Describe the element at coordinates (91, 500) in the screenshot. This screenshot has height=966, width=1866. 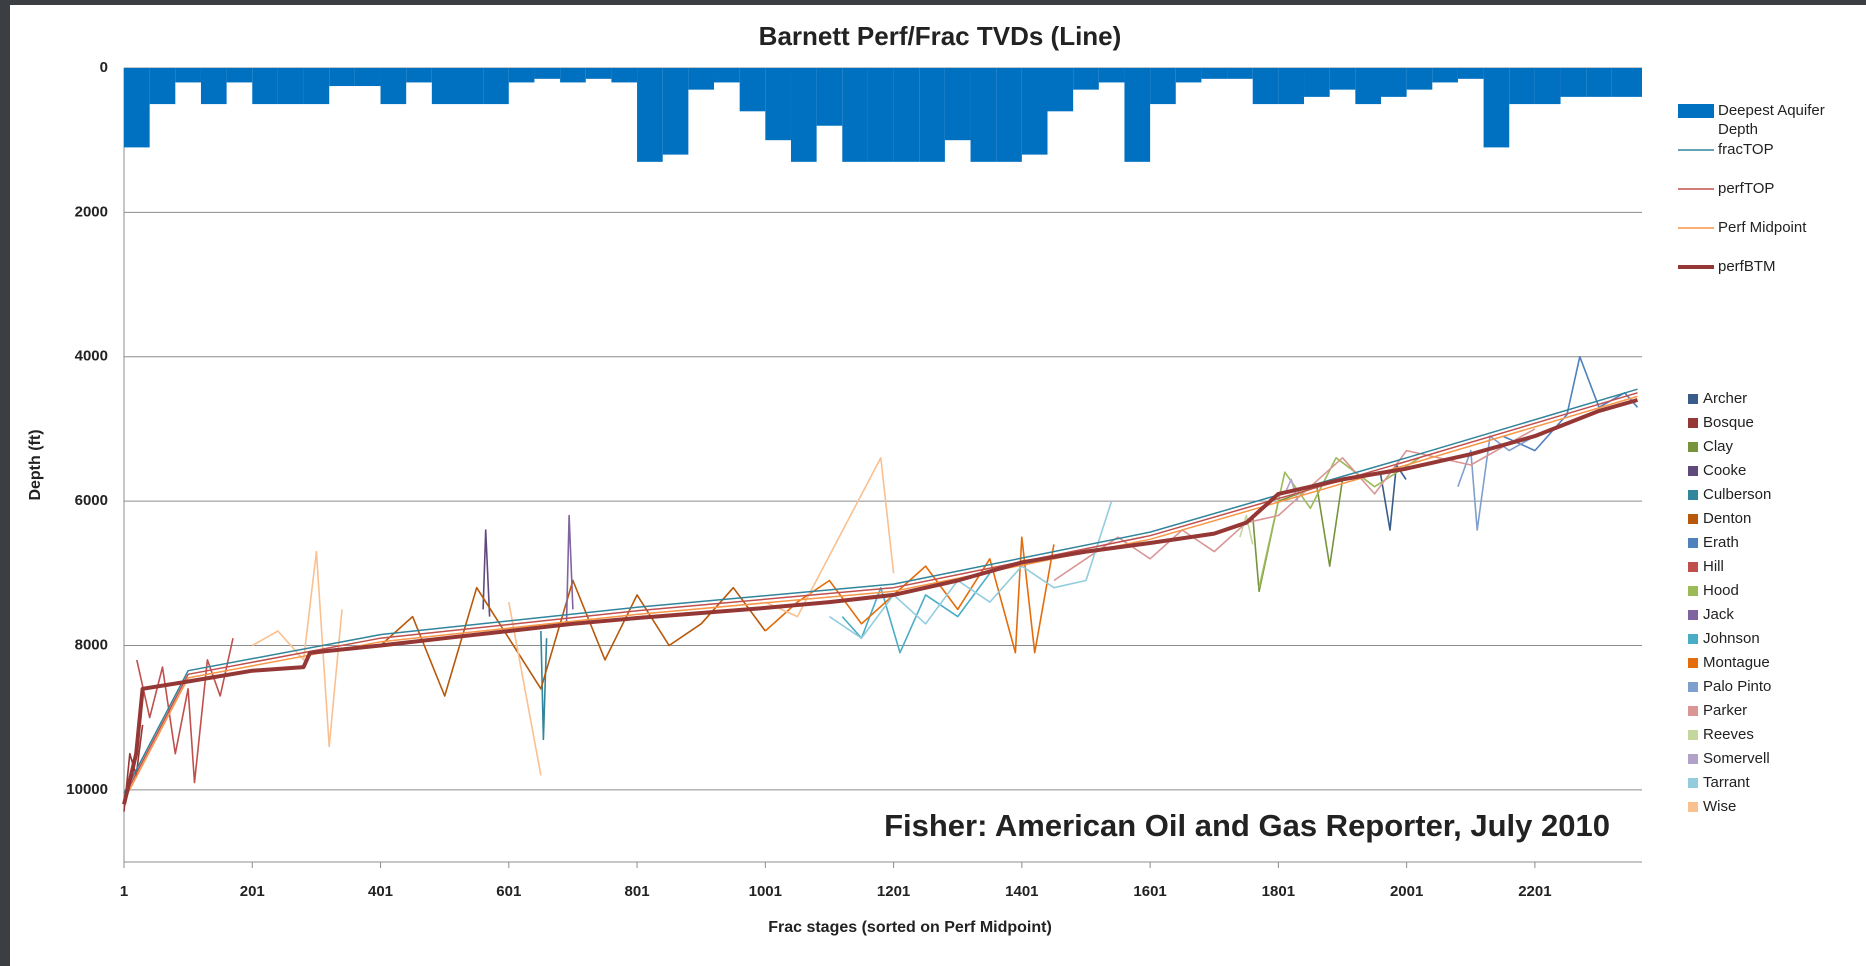
I see `y-tick-label: 6000` at that location.